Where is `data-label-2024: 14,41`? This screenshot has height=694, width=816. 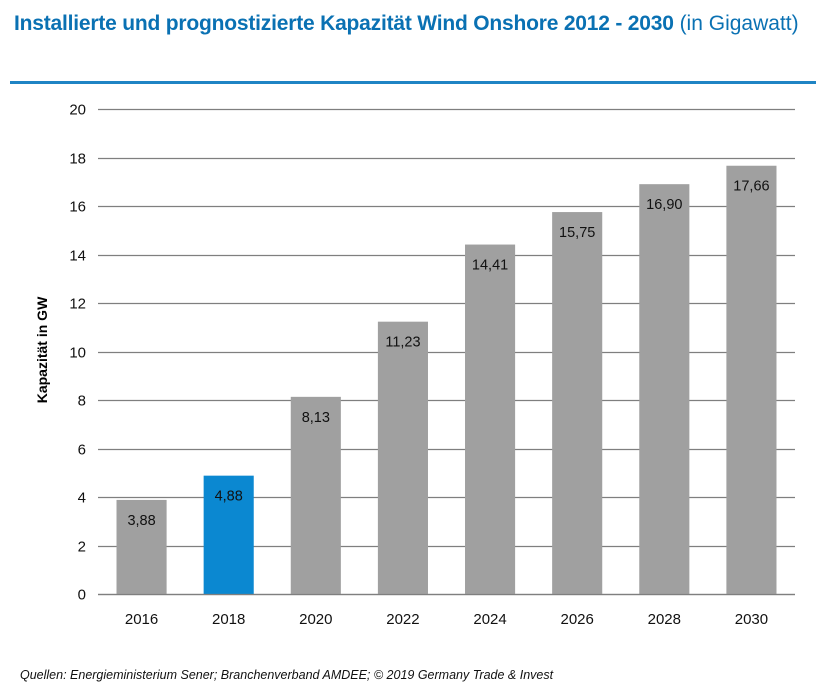
data-label-2024: 14,41 is located at coordinates (490, 266).